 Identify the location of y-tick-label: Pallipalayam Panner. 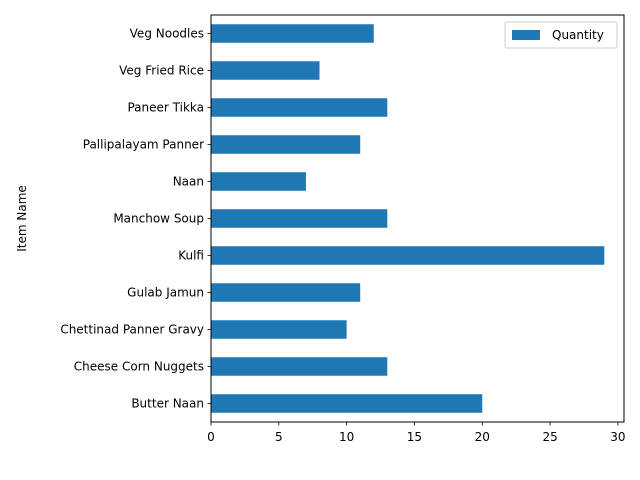
(143, 145).